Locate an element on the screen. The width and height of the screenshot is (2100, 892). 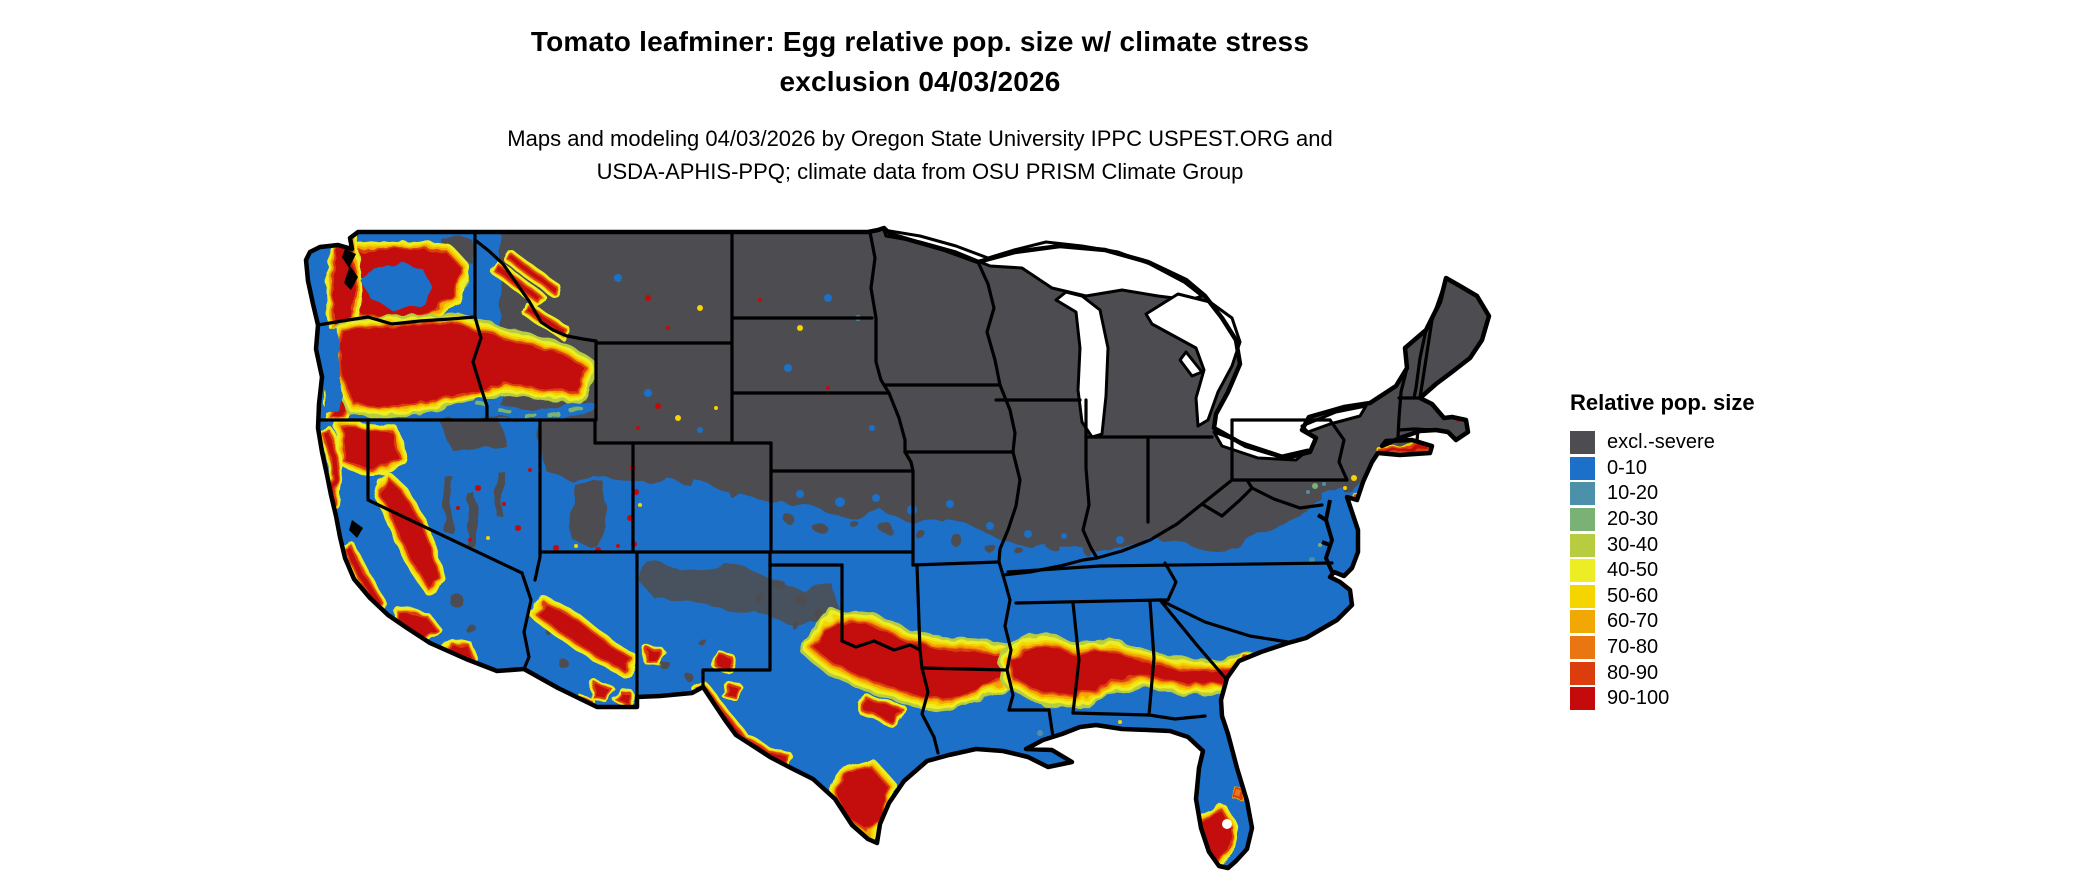
legend-item: 20-30 is located at coordinates (1720, 520).